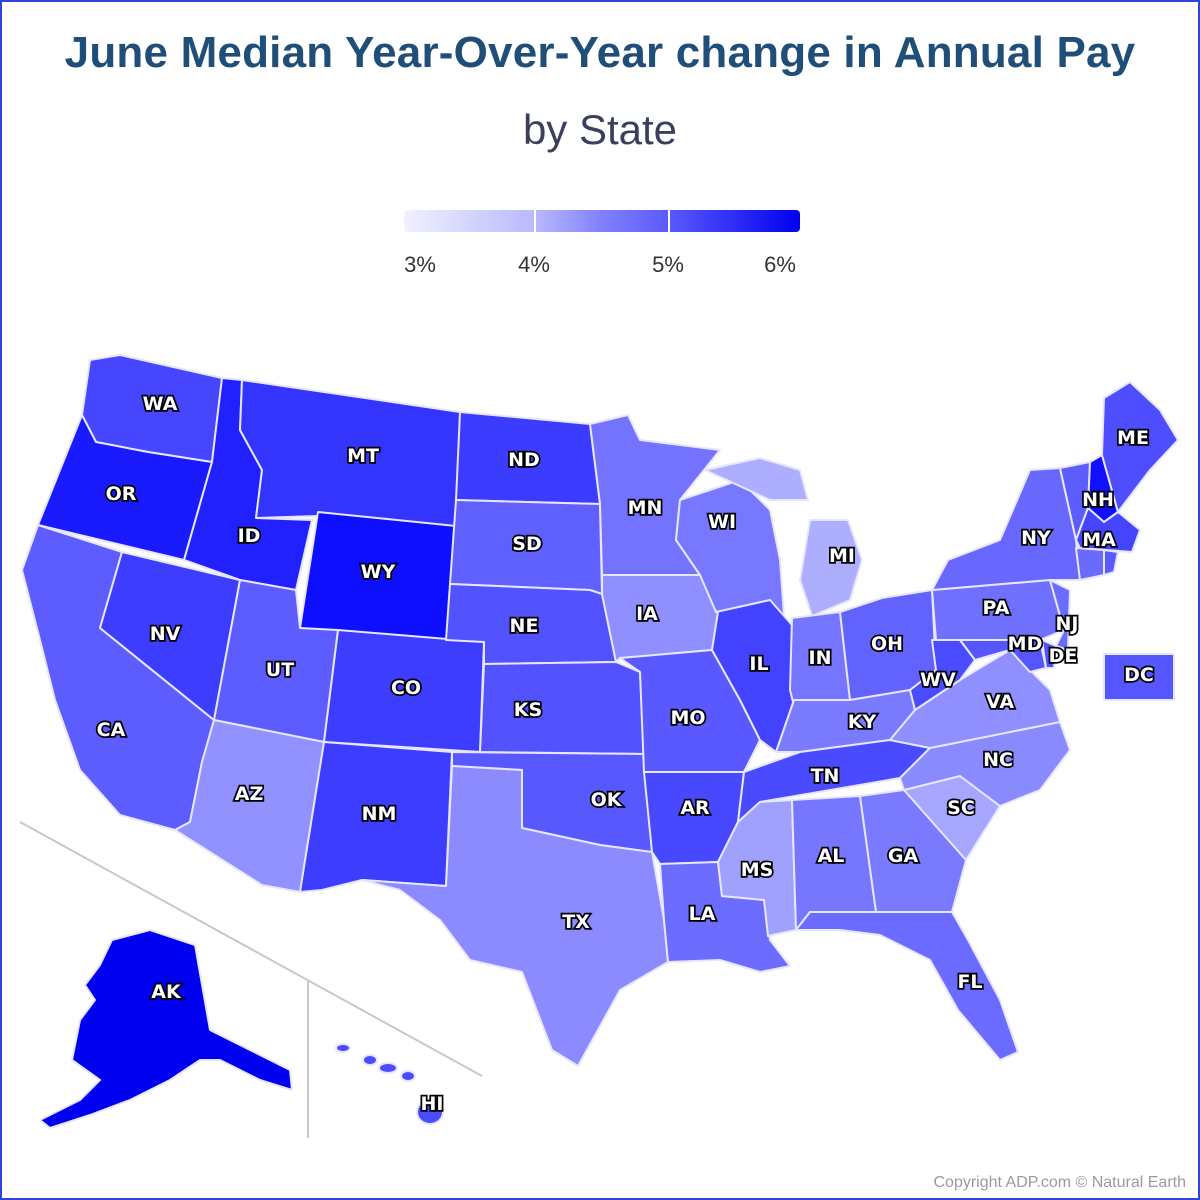 This screenshot has width=1200, height=1200. Describe the element at coordinates (534, 264) in the screenshot. I see `legend-tick-4: 4%` at that location.